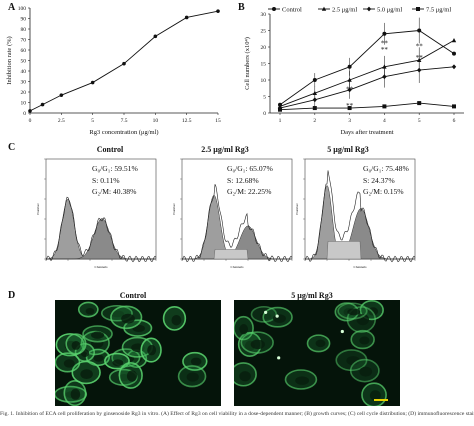 The height and width of the screenshot is (426, 474). What do you see at coordinates (264, 65) in the screenshot?
I see `y-tick-label: 15` at bounding box center [264, 65].